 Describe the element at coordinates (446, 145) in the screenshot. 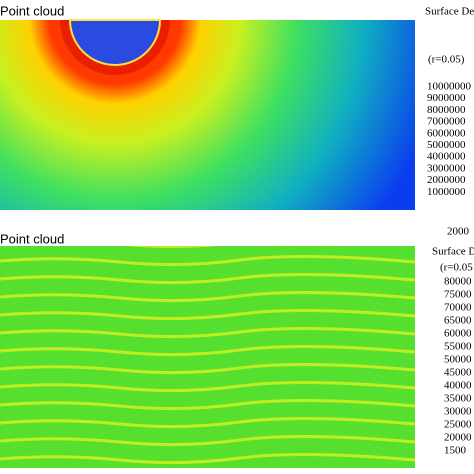

I see `legend-tick-label: 5000000` at that location.